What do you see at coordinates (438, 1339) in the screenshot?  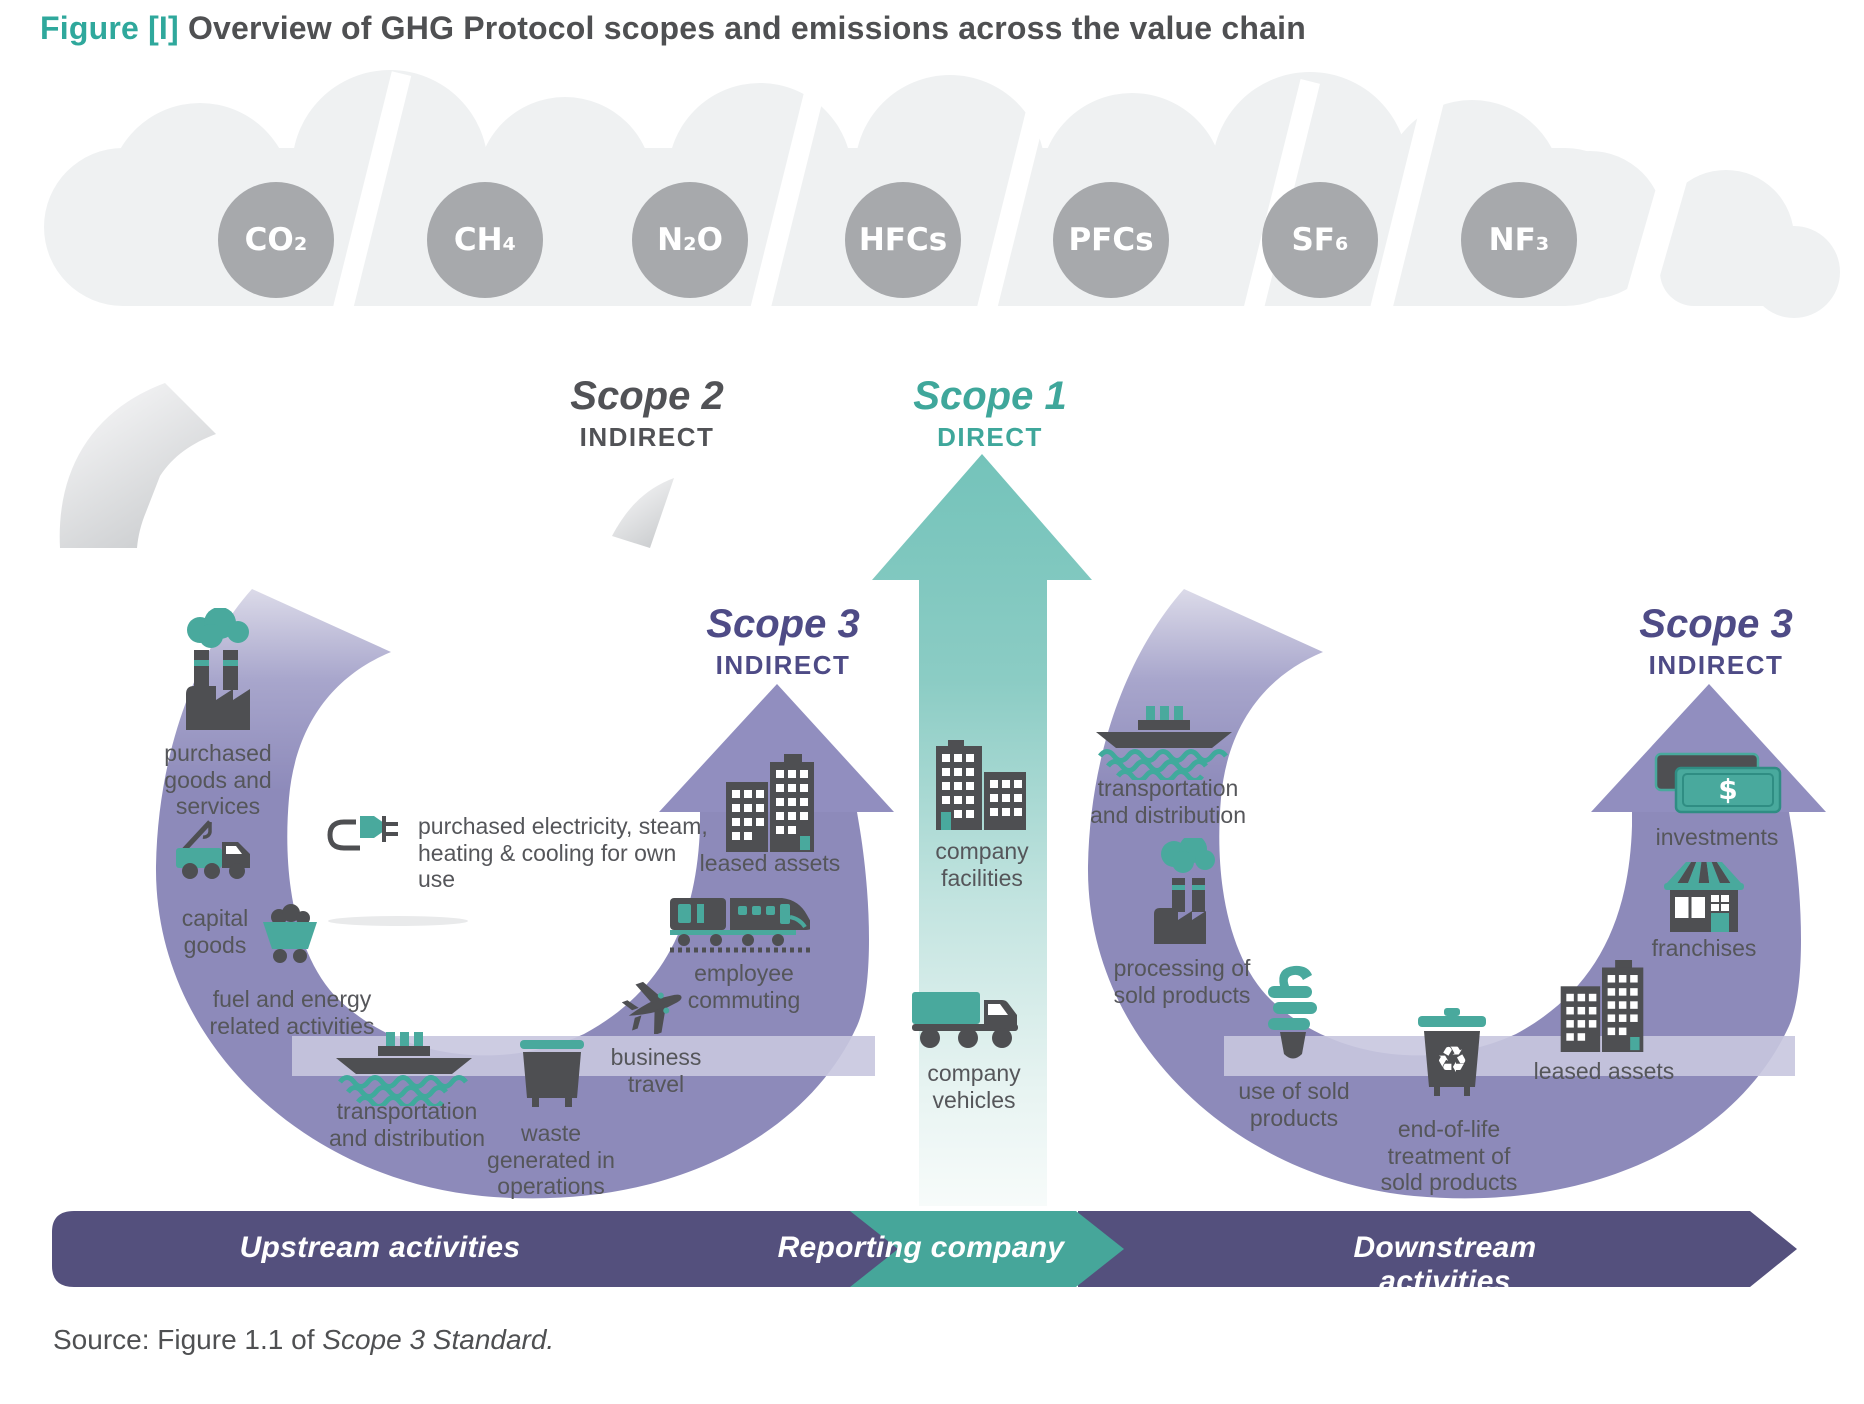 I see `source-work: Scope 3 Standard.` at bounding box center [438, 1339].